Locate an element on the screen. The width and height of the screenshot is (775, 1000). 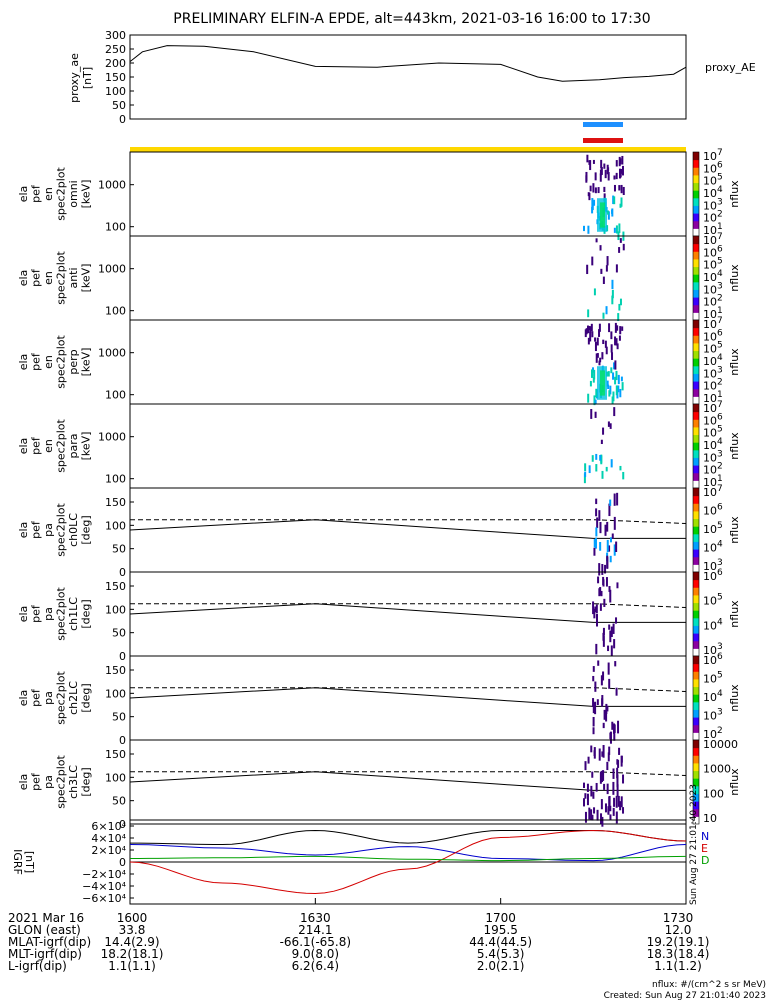
colorbar-exponent: 2 is located at coordinates (720, 299).